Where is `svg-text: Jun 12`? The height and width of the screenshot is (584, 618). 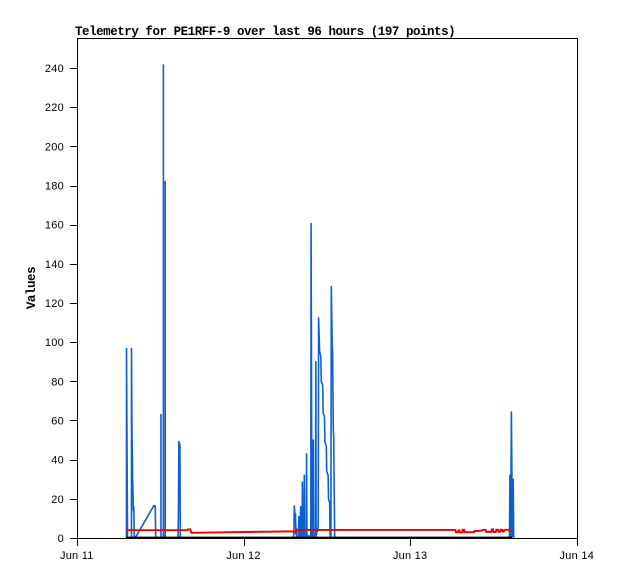
svg-text: Jun 12 is located at coordinates (243, 556).